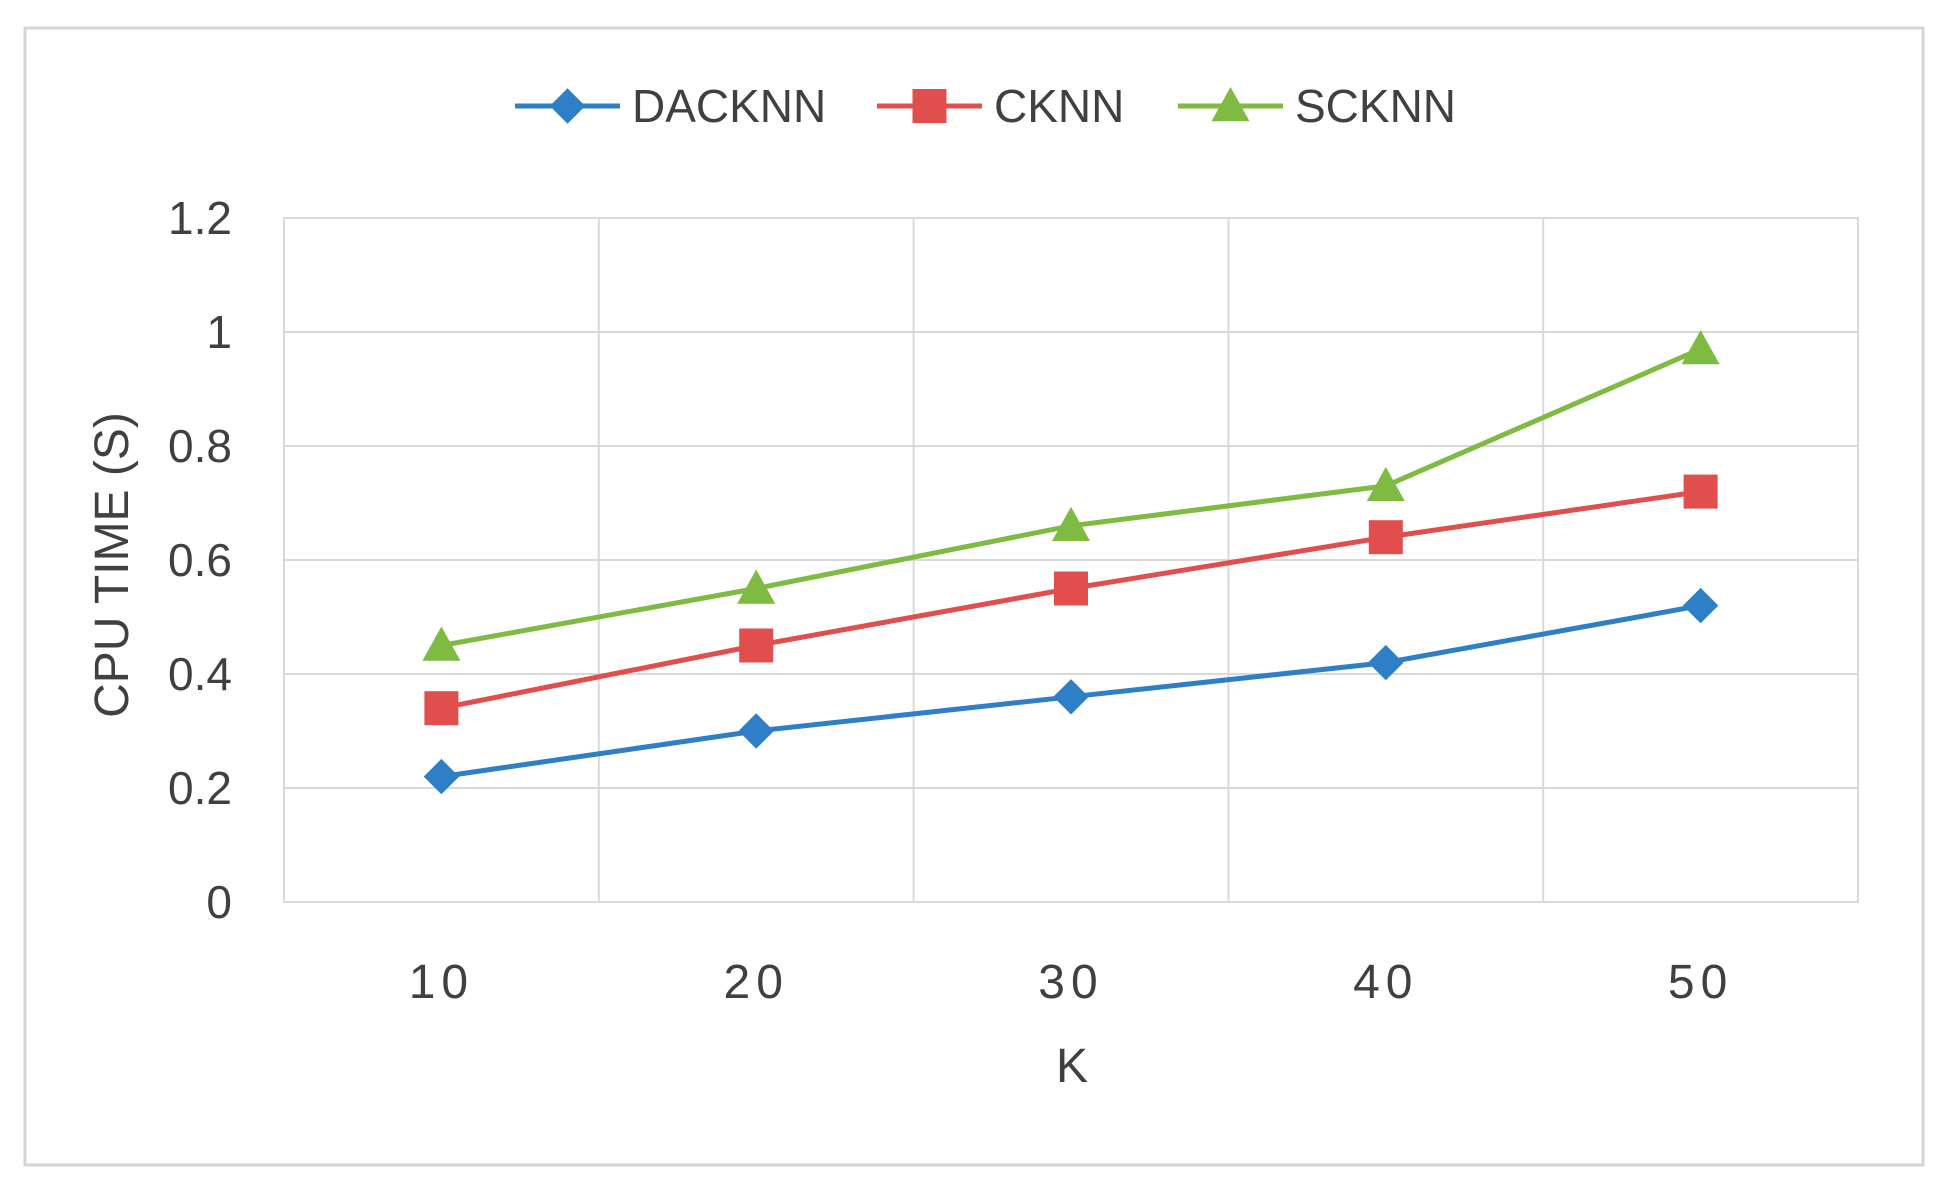 This screenshot has height=1199, width=1941. I want to click on legend-label: CKNN, so click(1059, 106).